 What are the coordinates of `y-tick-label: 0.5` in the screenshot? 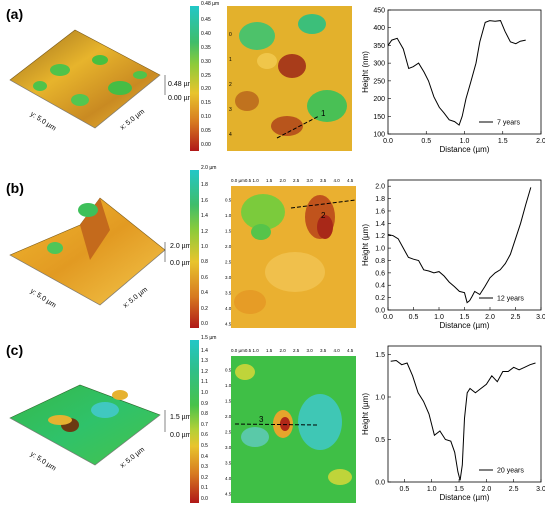 It's located at (380, 440).